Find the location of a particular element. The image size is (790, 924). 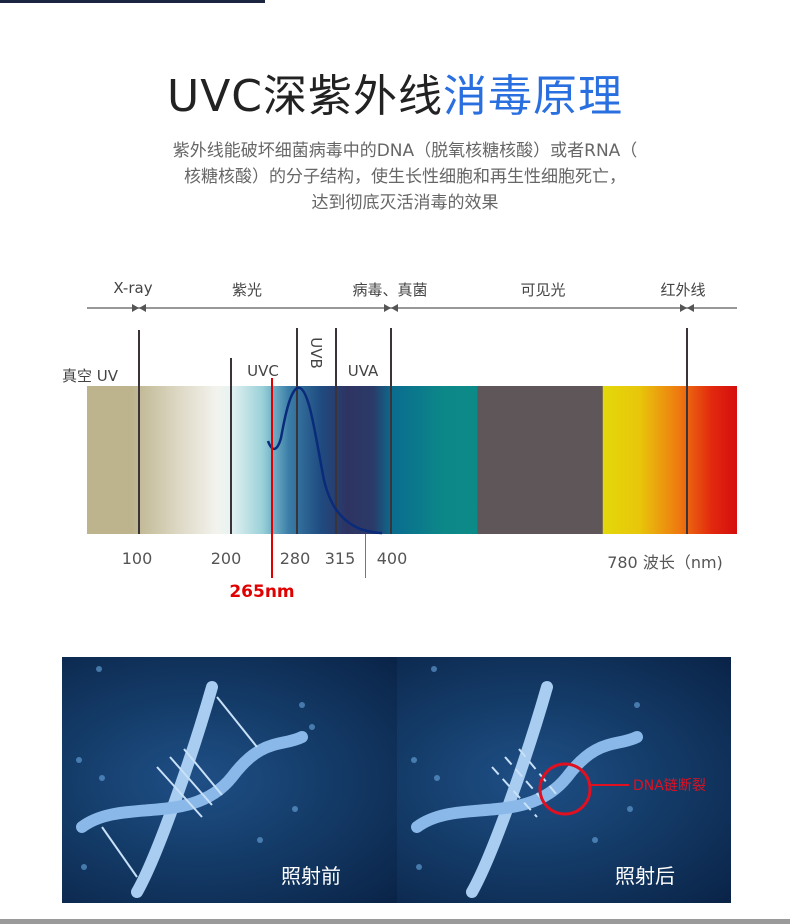

page-title: UVC深紫外线消毒原理 is located at coordinates (395, 92).